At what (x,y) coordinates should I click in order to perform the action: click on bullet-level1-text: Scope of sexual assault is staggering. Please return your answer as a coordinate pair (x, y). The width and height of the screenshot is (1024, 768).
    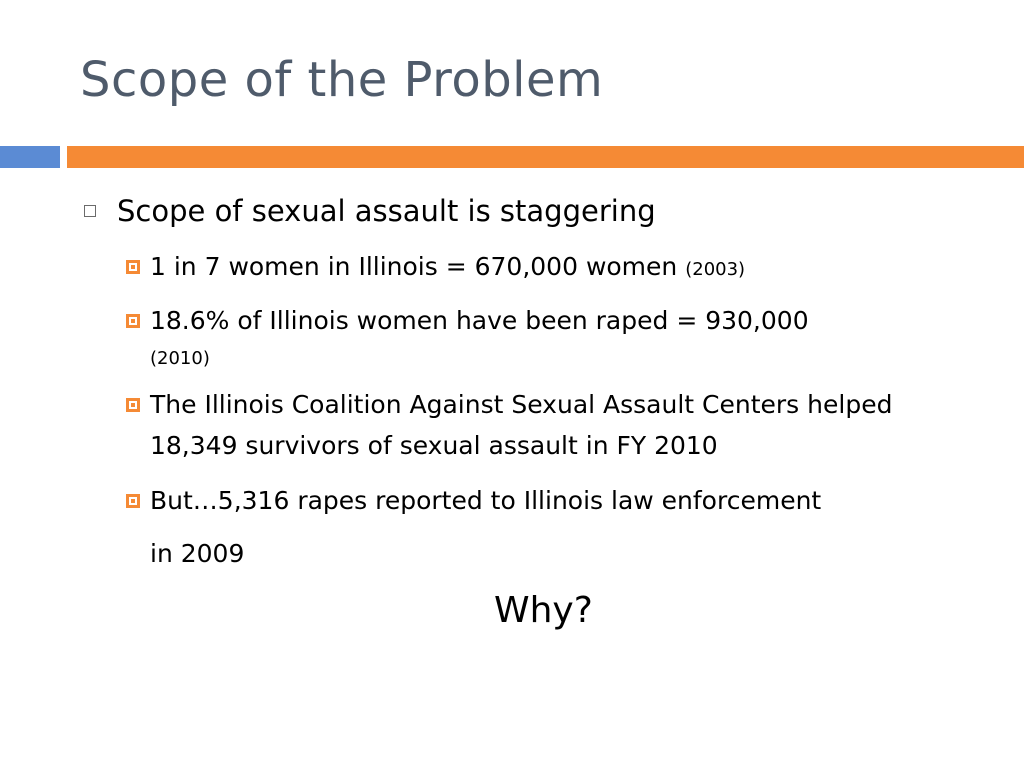
    Looking at the image, I should click on (386, 211).